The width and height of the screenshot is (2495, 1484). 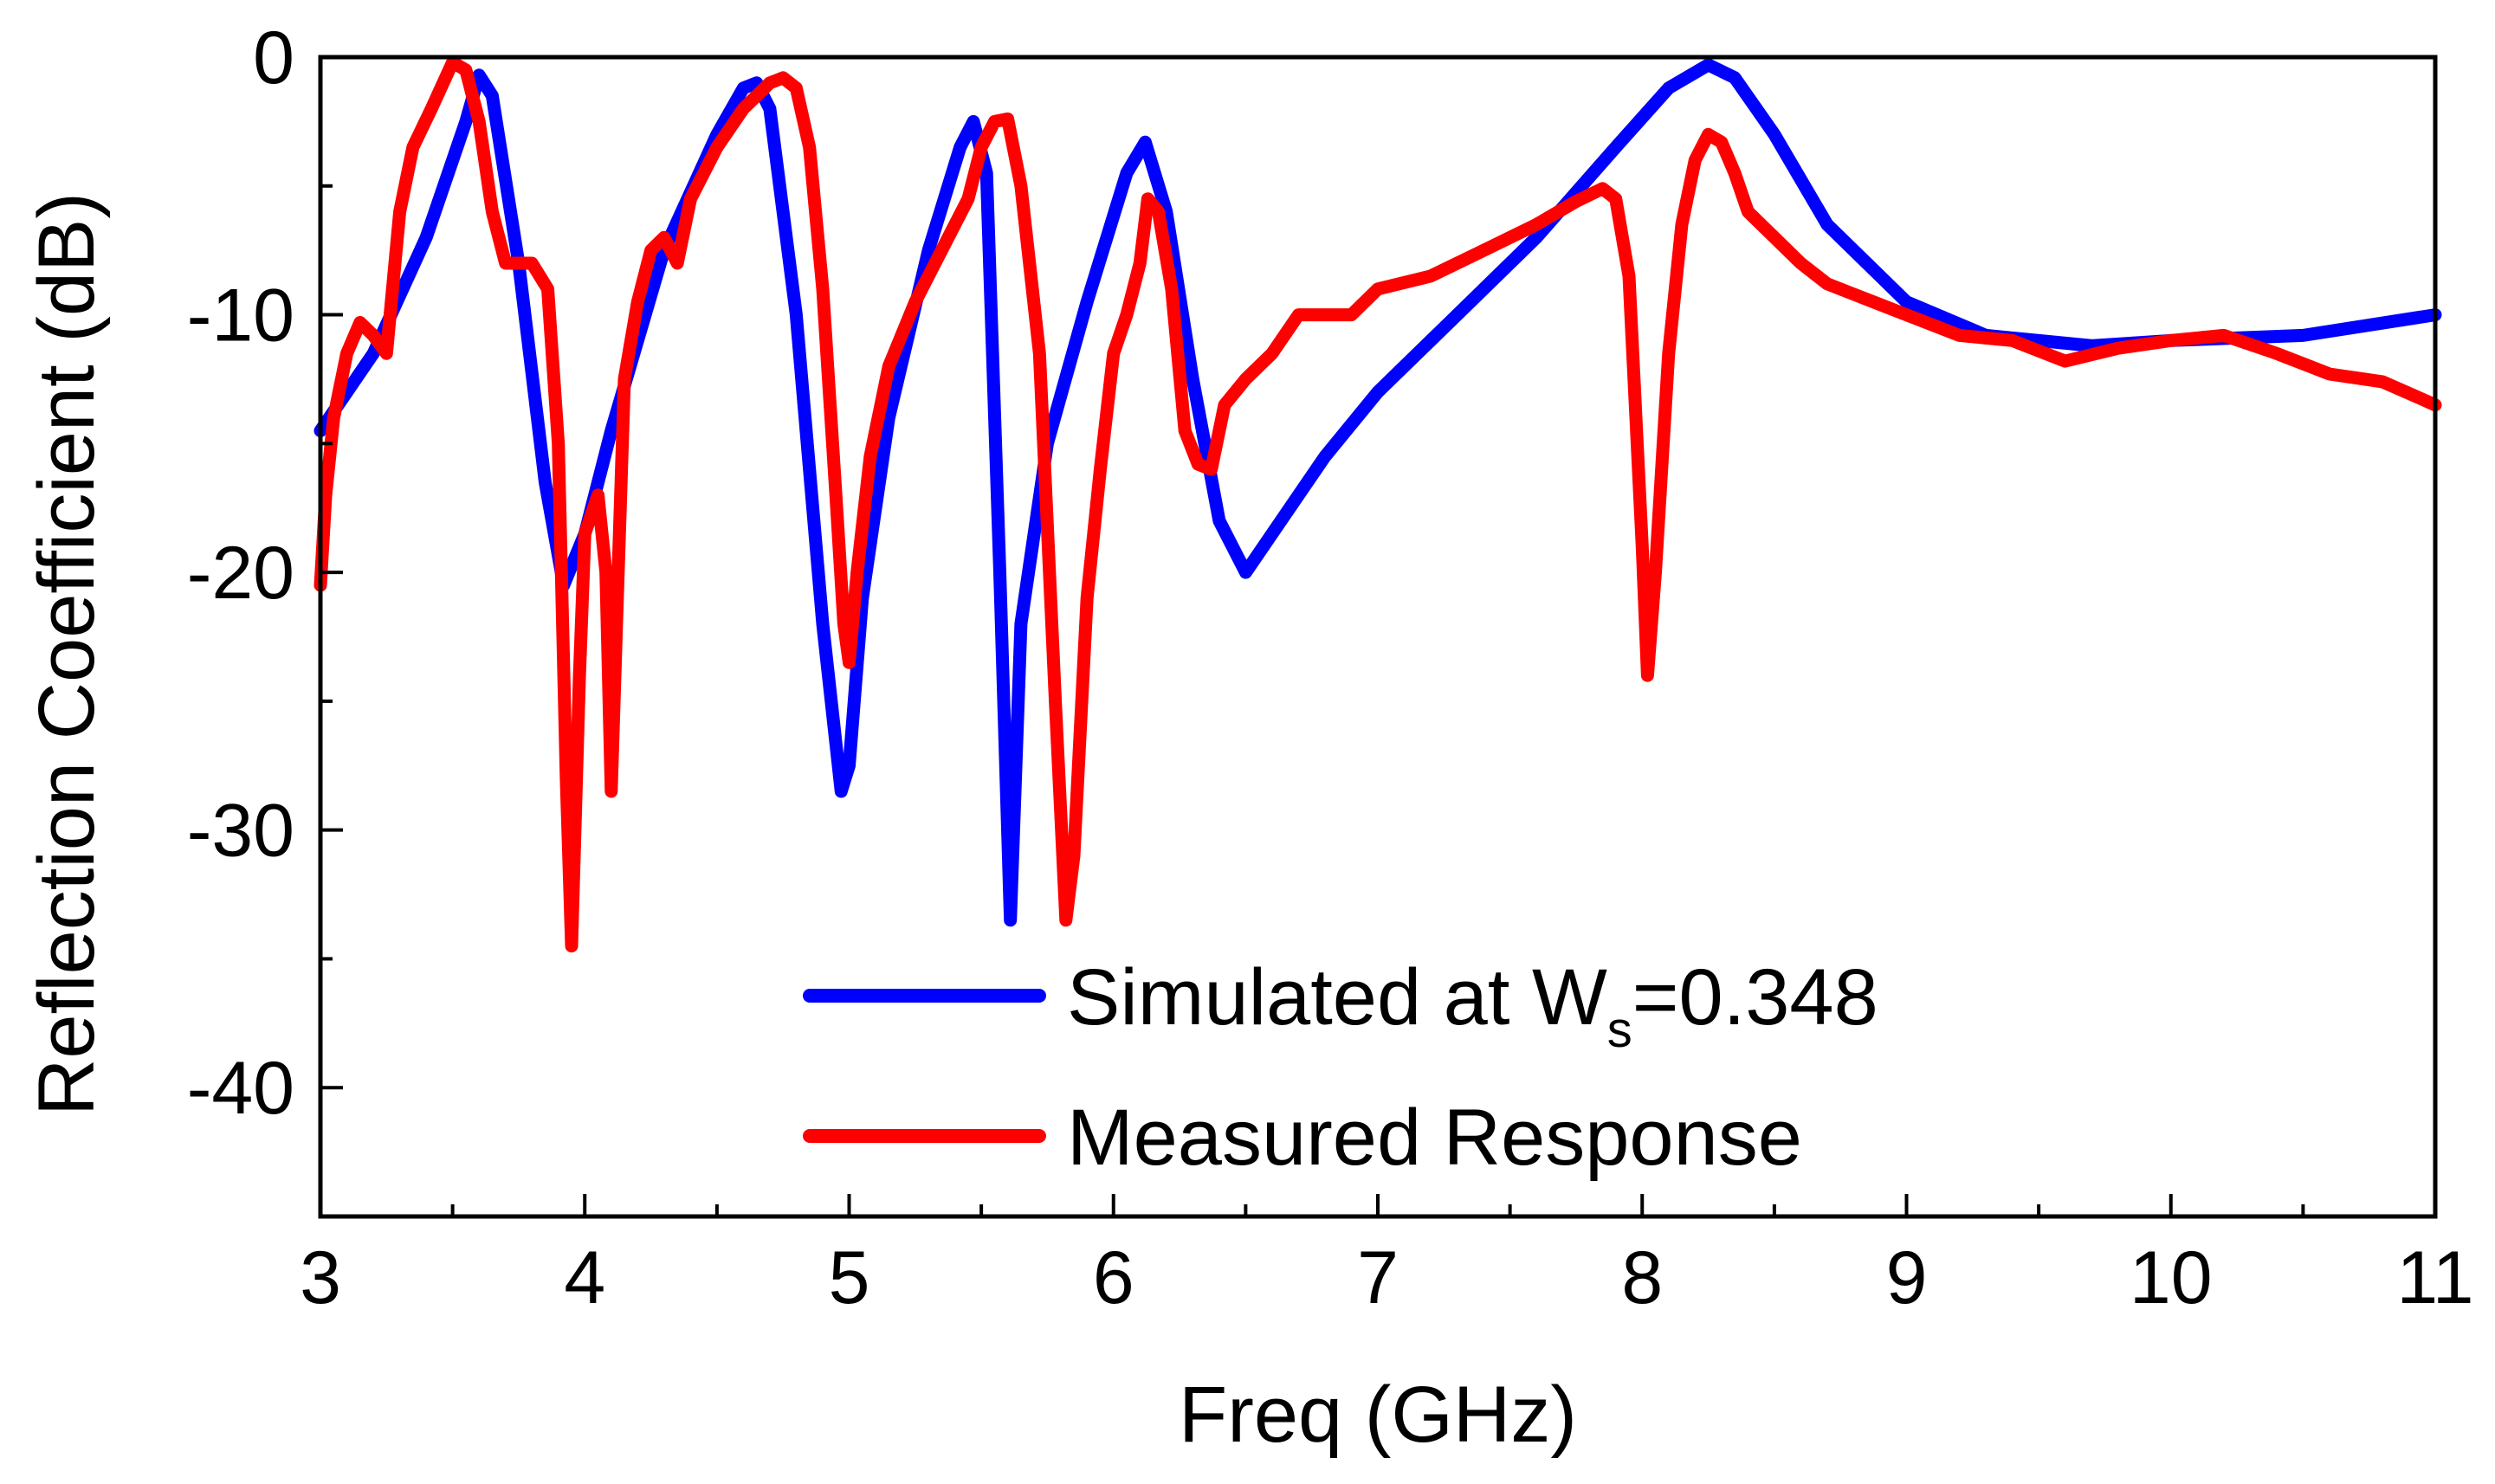 I want to click on x-tick-label: 9, so click(x=1907, y=1277).